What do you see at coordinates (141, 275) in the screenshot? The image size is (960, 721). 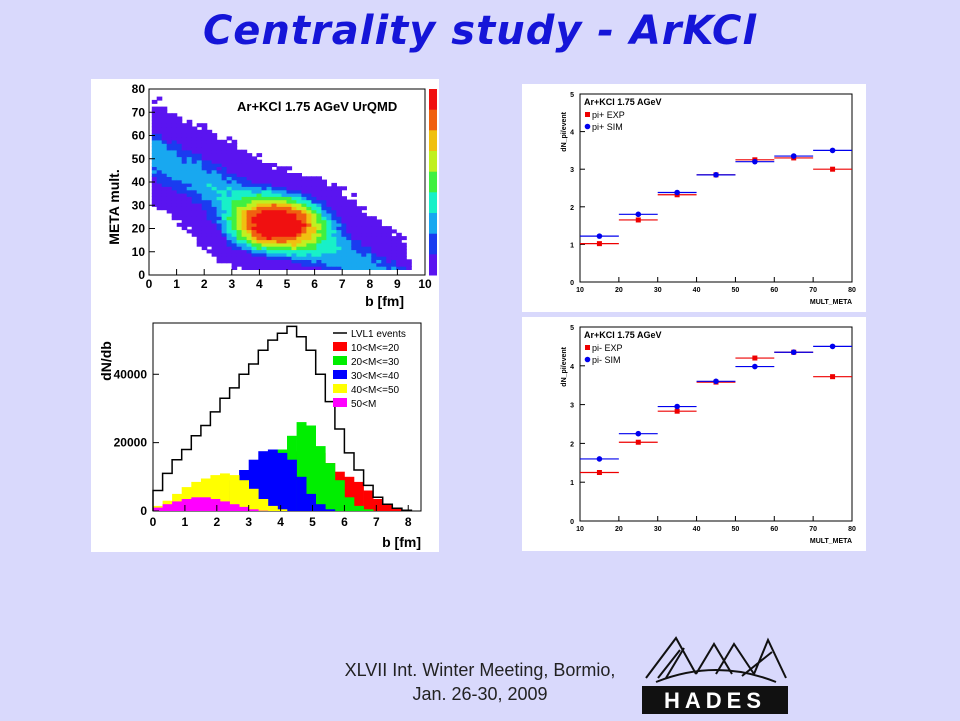 I see `heatmap-y-tick-label: 0` at bounding box center [141, 275].